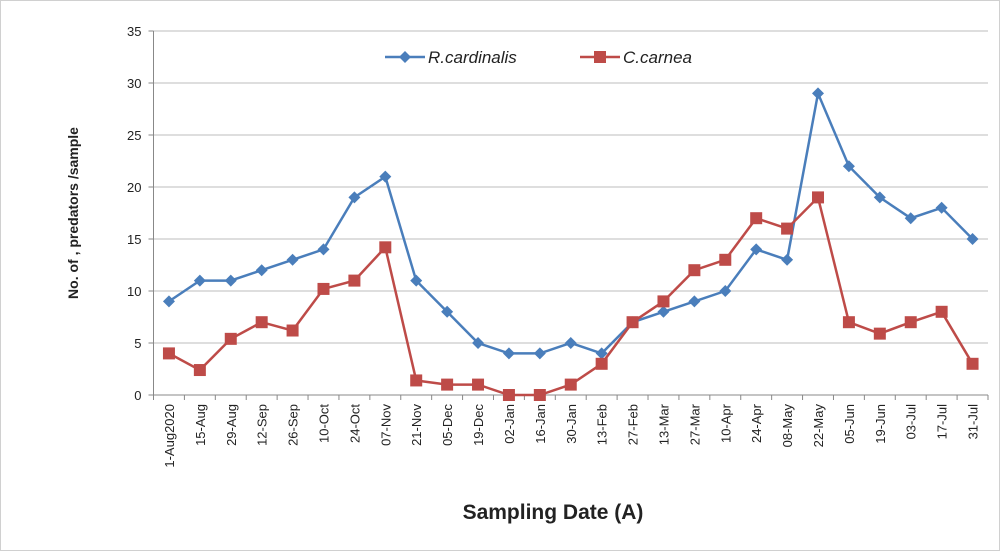  What do you see at coordinates (293, 425) in the screenshot?
I see `x-tick-label: 26-Sep` at bounding box center [293, 425].